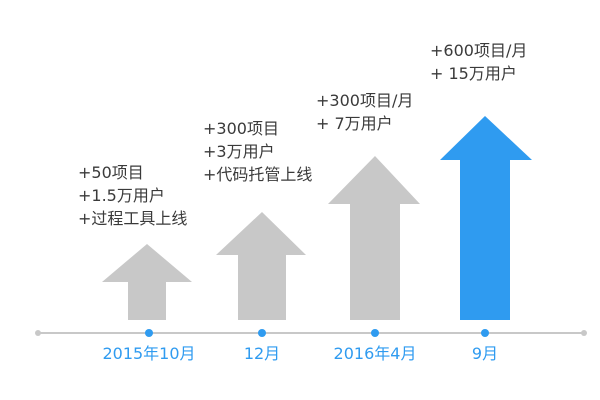 This screenshot has height=400, width=600. Describe the element at coordinates (111, 172) in the screenshot. I see `milestone-1-note-1: +50项目` at that location.